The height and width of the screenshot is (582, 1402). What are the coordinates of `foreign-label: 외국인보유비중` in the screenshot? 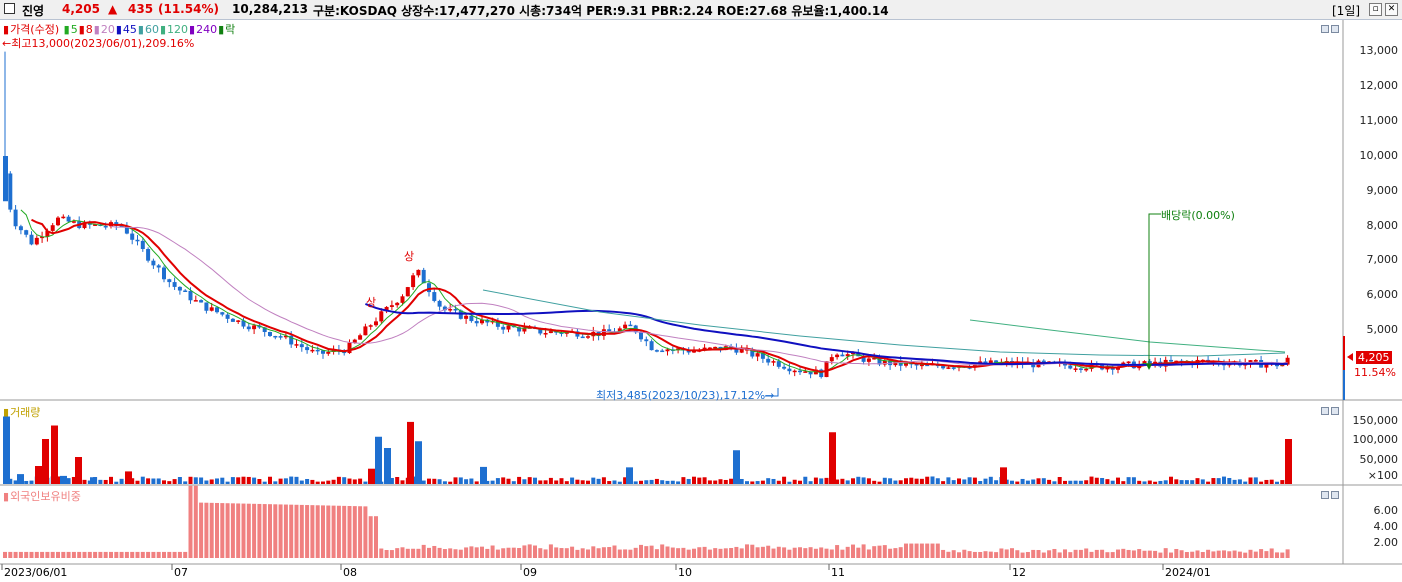 It's located at (45, 496).